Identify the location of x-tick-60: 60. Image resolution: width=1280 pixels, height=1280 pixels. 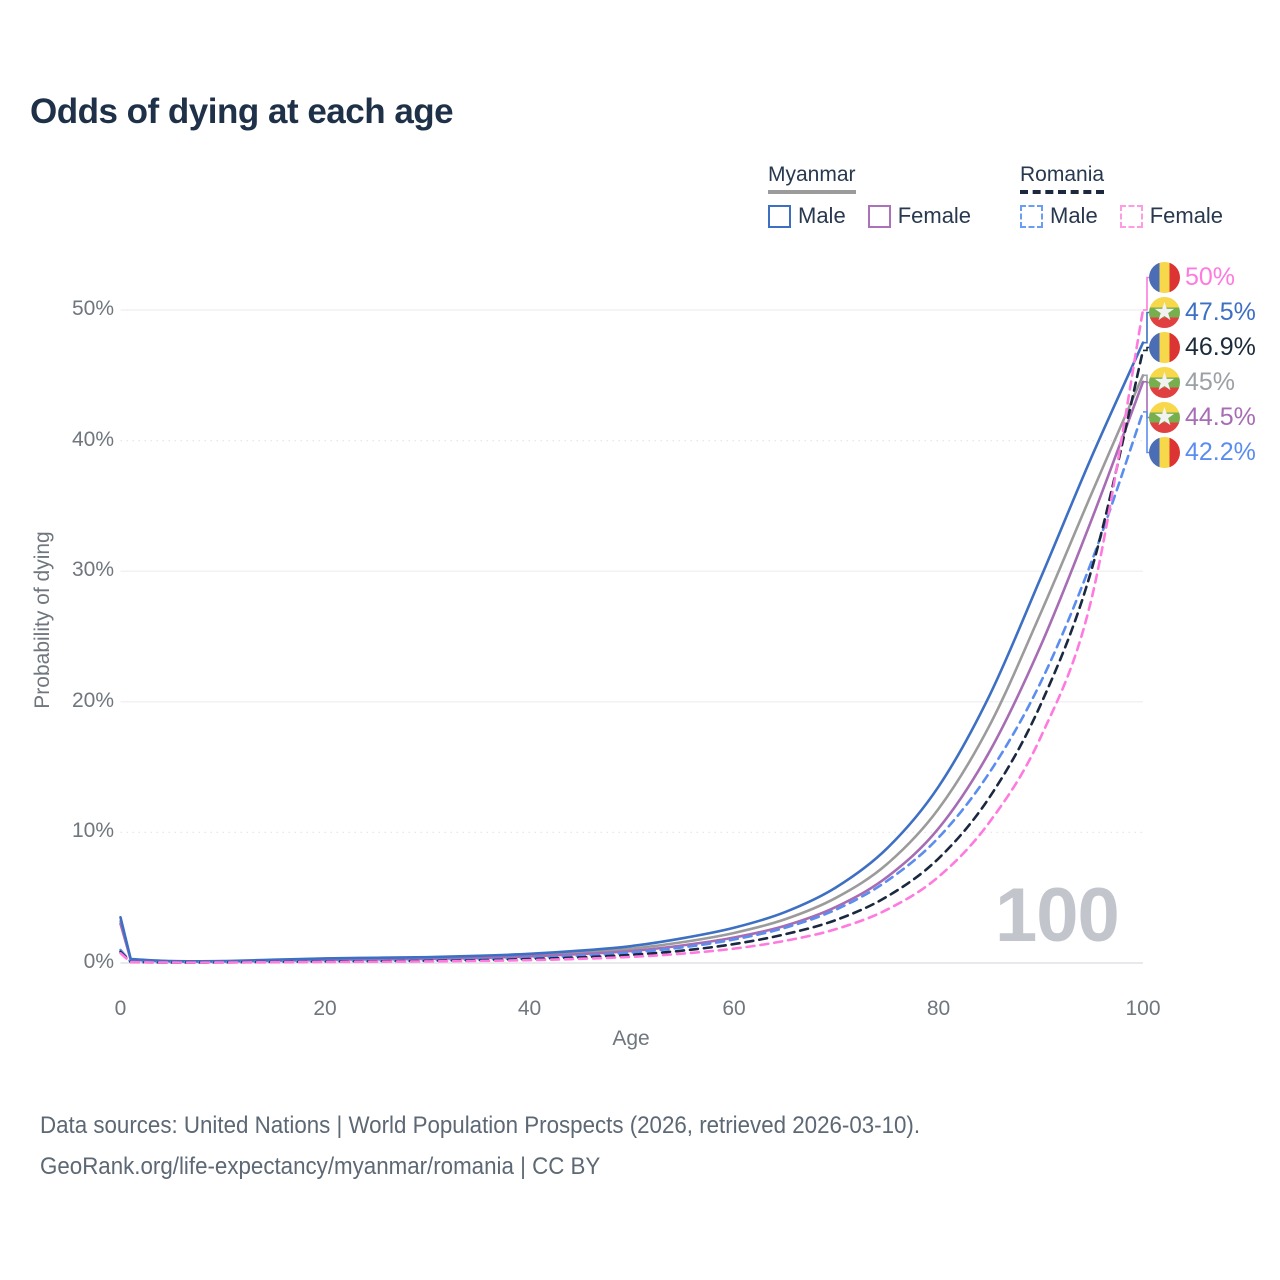
(734, 1008).